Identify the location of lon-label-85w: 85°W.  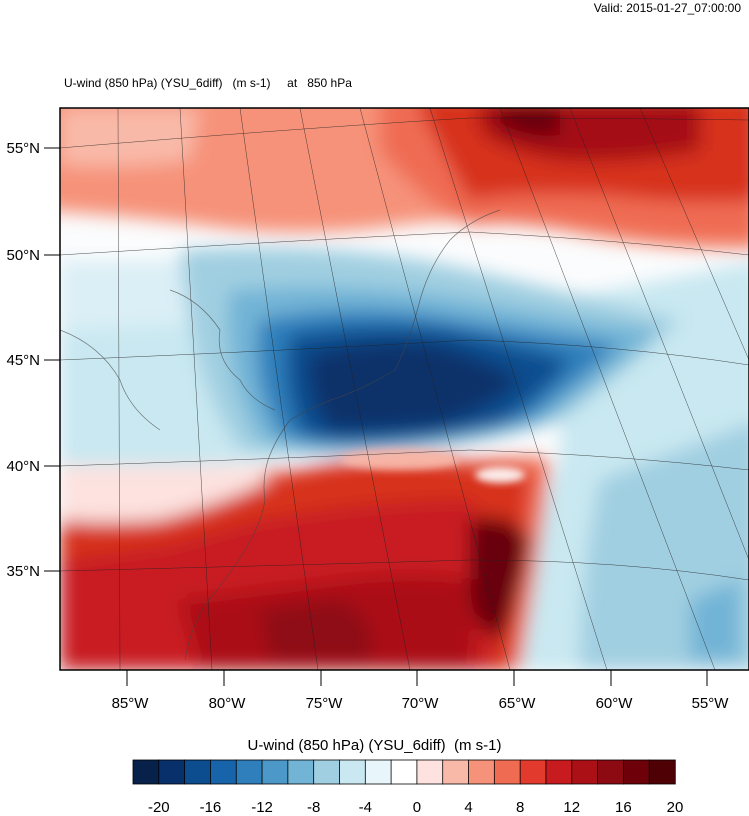
(131, 703).